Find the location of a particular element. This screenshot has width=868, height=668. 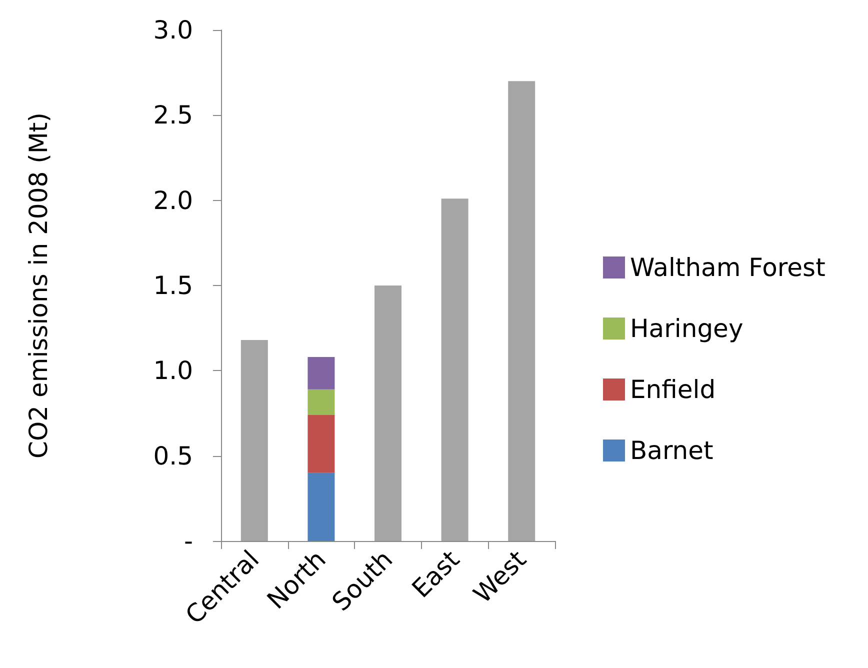

legend-label: Barnet is located at coordinates (672, 450).